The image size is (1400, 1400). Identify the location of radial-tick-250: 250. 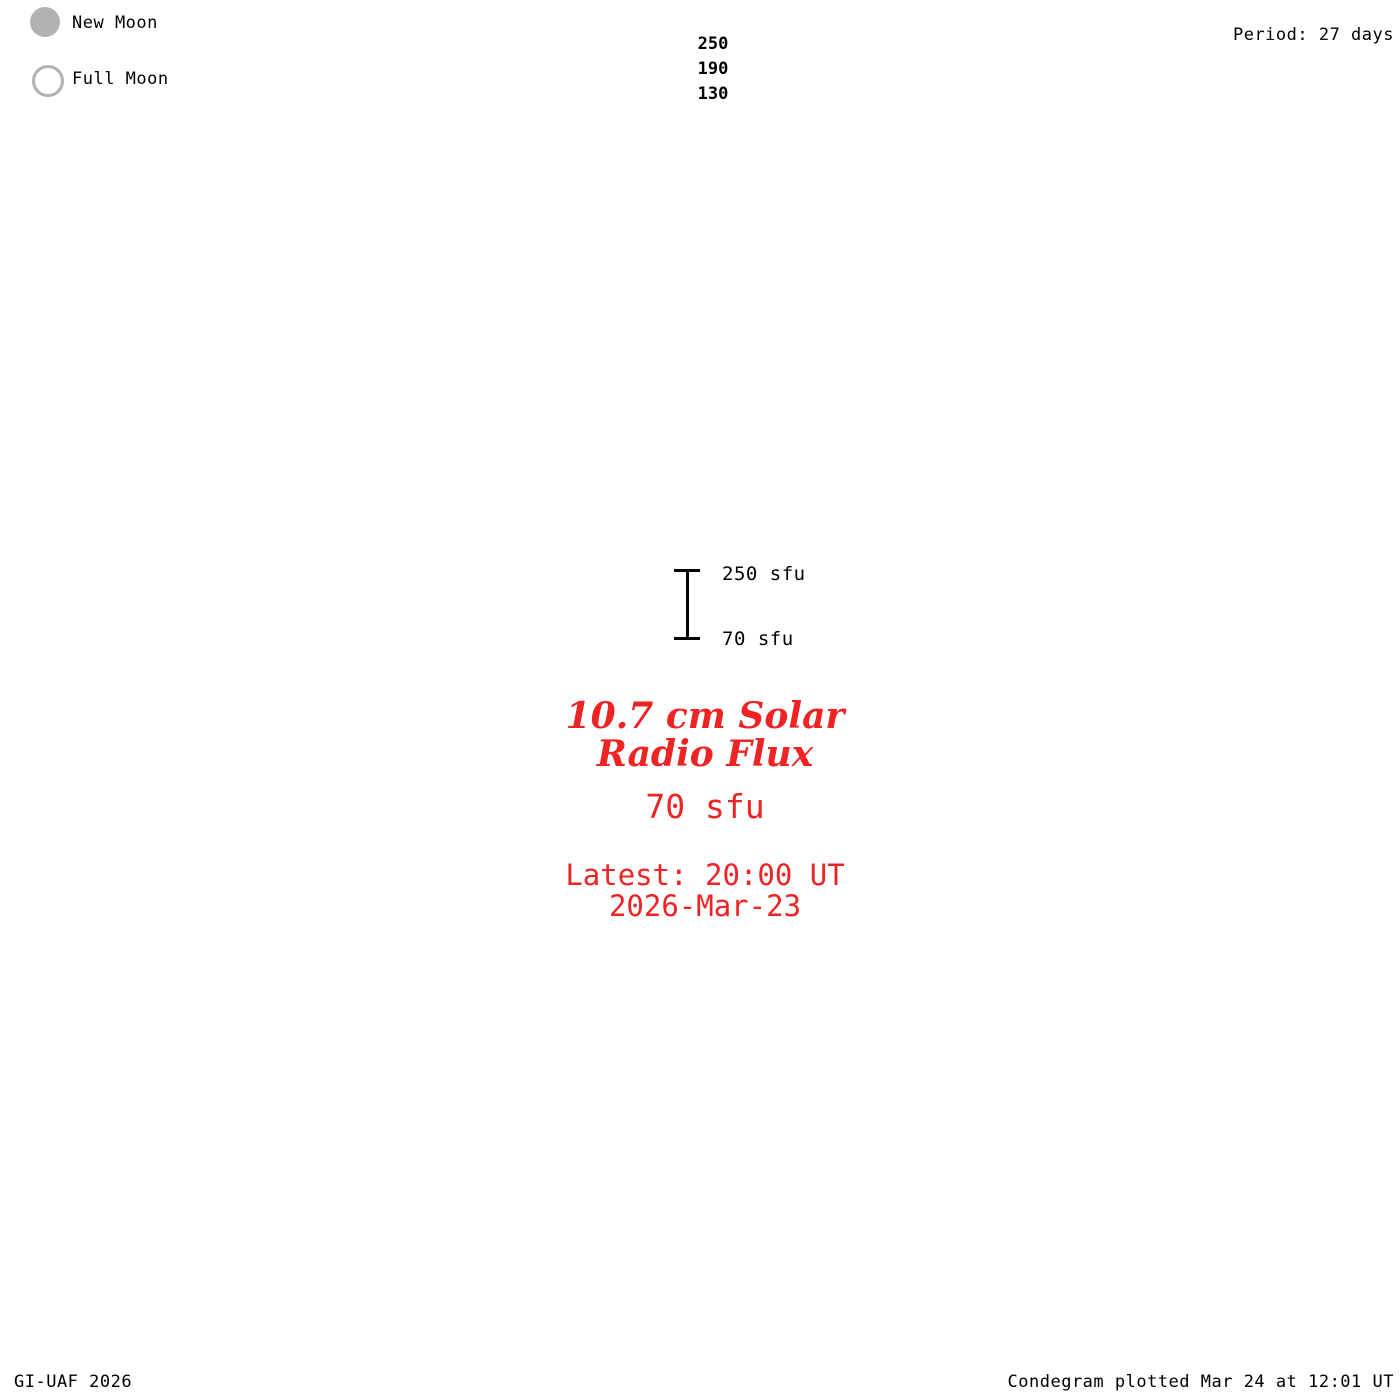
(713, 44).